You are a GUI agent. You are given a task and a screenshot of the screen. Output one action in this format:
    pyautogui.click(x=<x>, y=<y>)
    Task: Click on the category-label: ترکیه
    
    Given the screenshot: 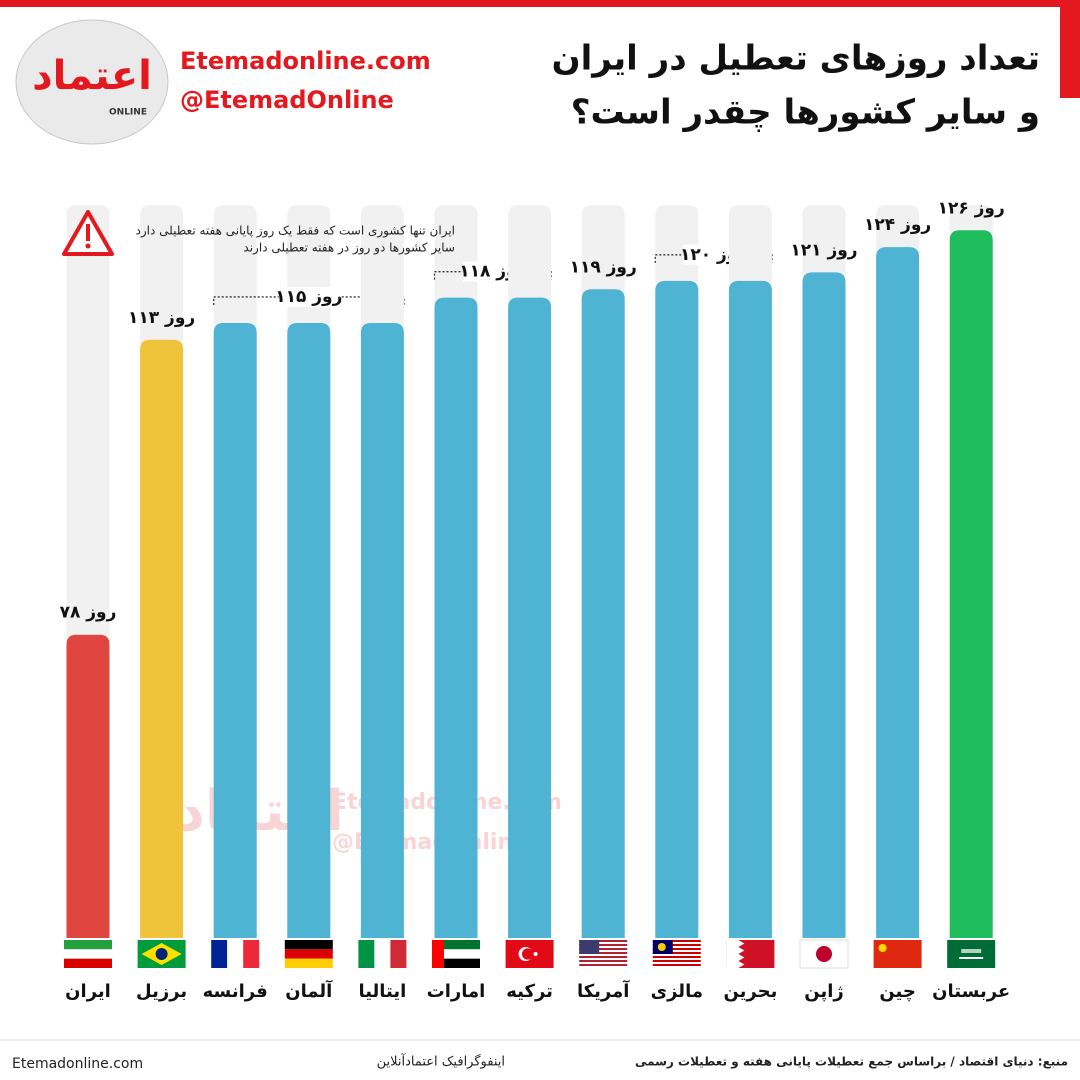 What is the action you would take?
    pyautogui.click(x=529, y=991)
    